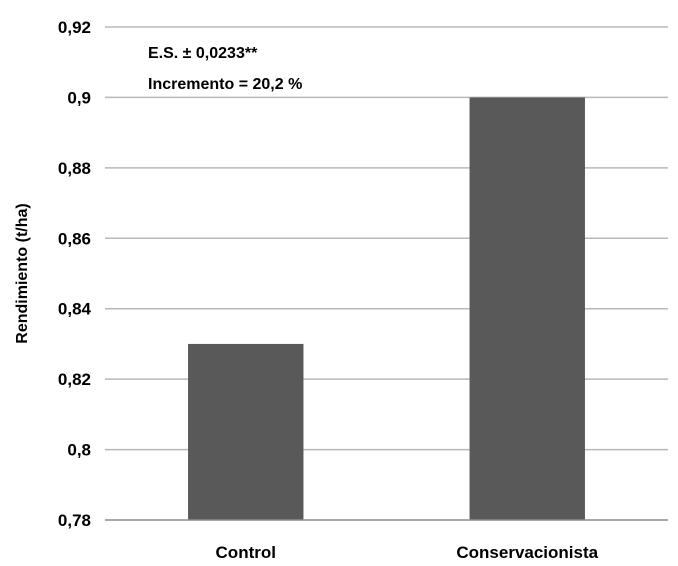  Describe the element at coordinates (79, 97) in the screenshot. I see `y-tick-label: 0,9` at that location.